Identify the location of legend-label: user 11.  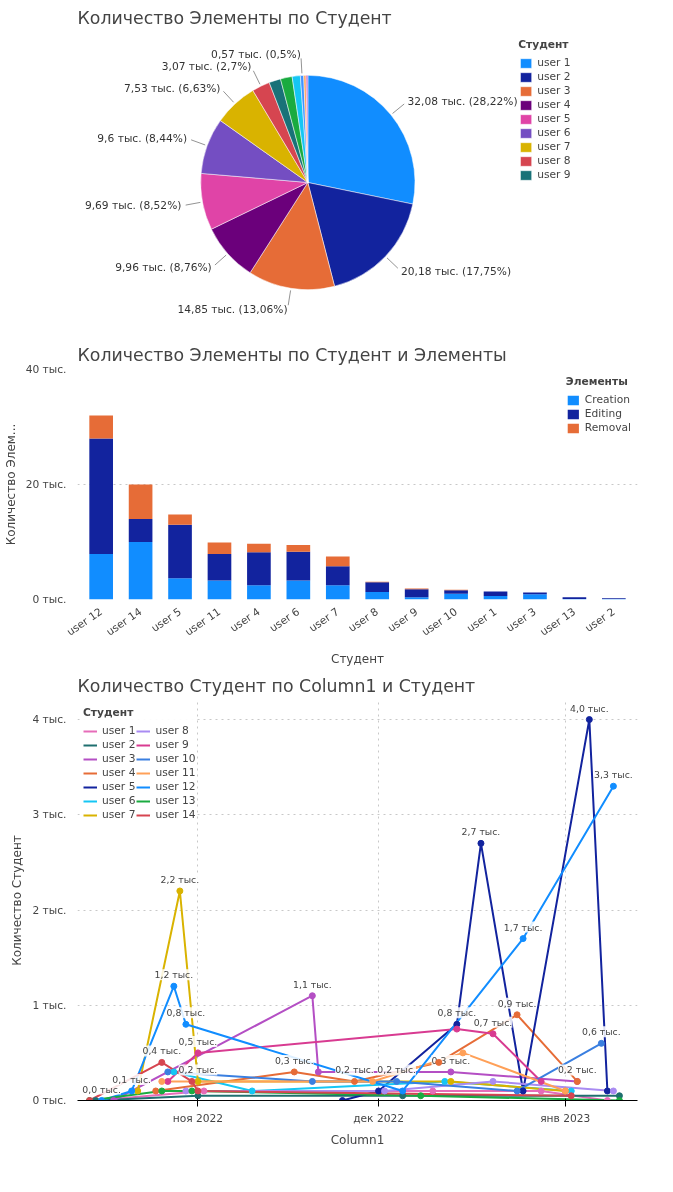
(175, 772).